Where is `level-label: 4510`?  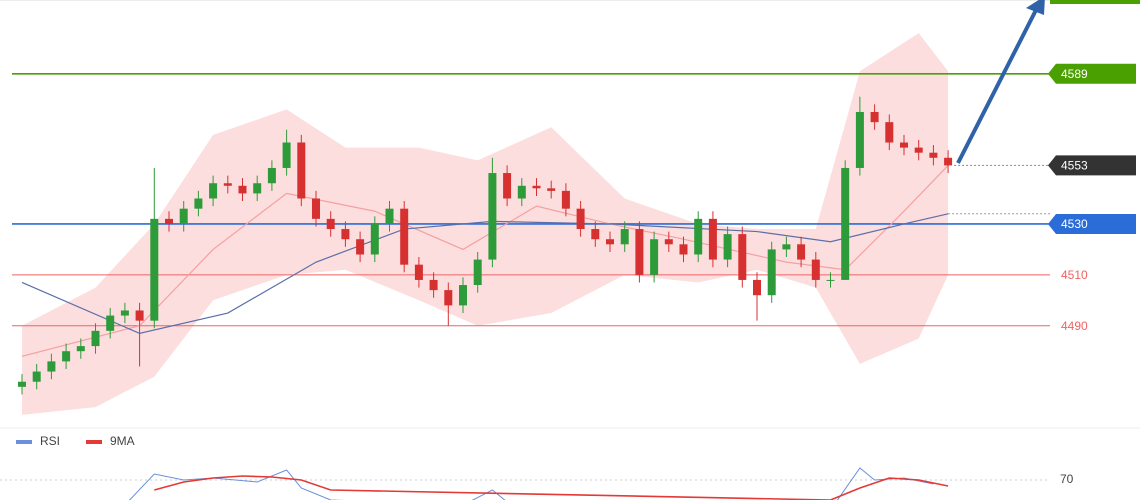
level-label: 4510 is located at coordinates (1074, 275).